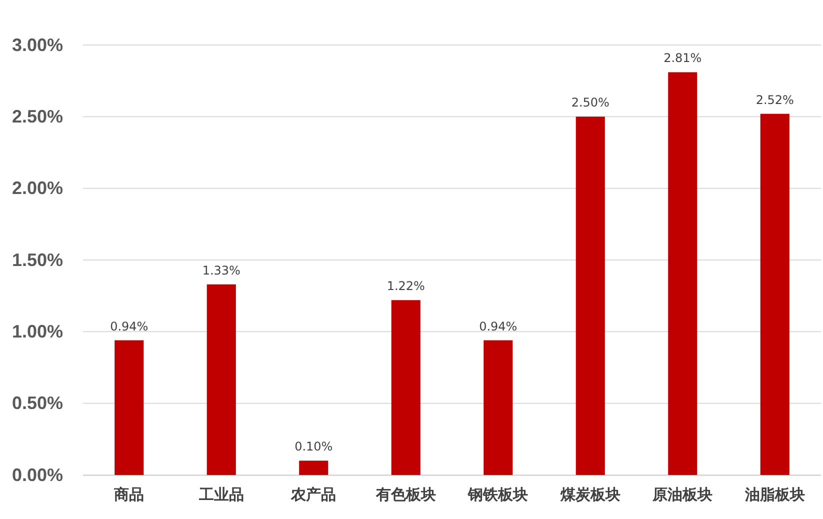  Describe the element at coordinates (37, 474) in the screenshot. I see `y-tick-label: 0.00%` at that location.